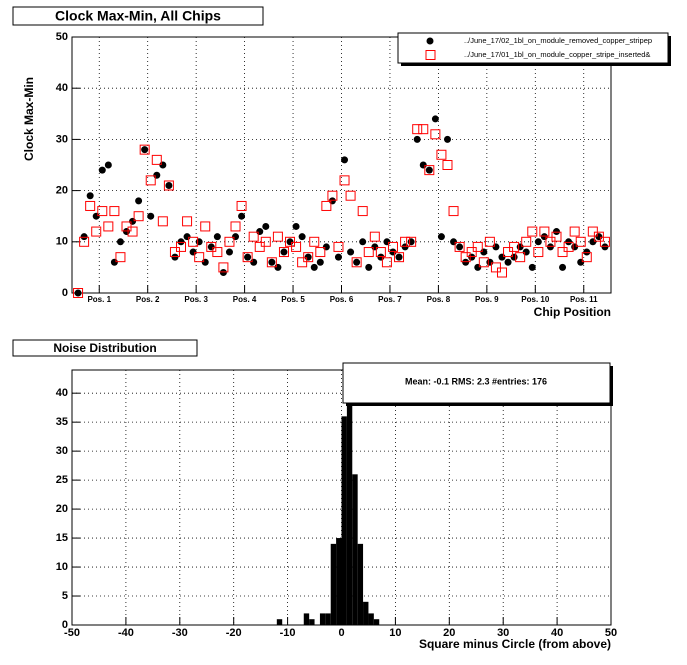  I want to click on x-tick-label: 10, so click(395, 633).